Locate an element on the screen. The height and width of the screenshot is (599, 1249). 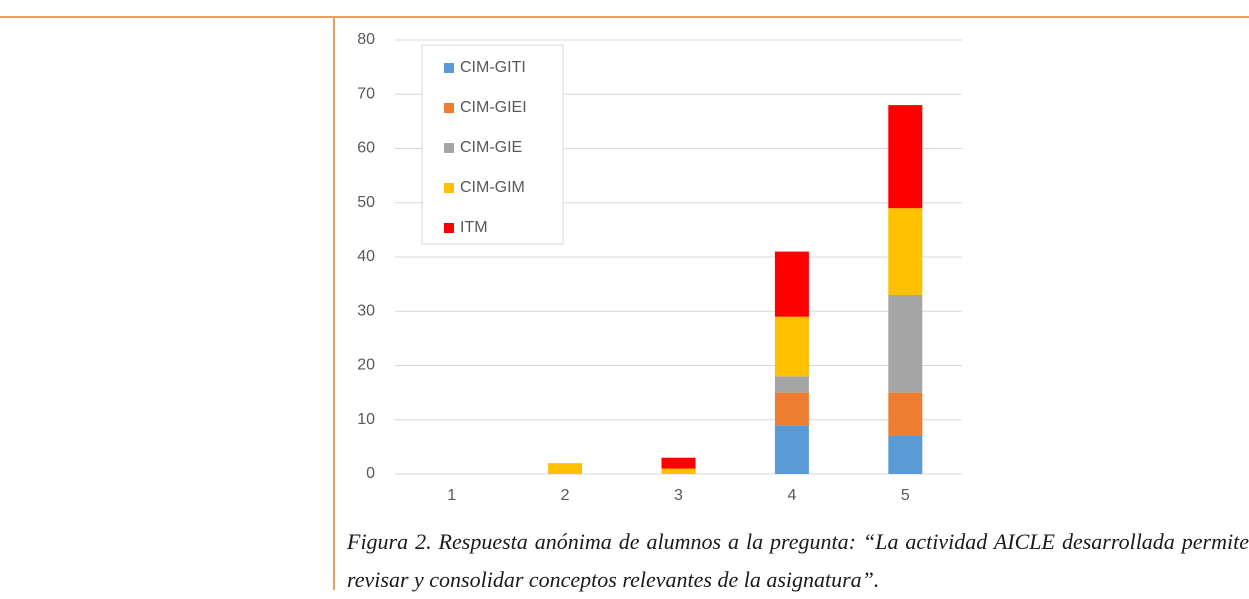
legend-label: CIM-GIM is located at coordinates (492, 187).